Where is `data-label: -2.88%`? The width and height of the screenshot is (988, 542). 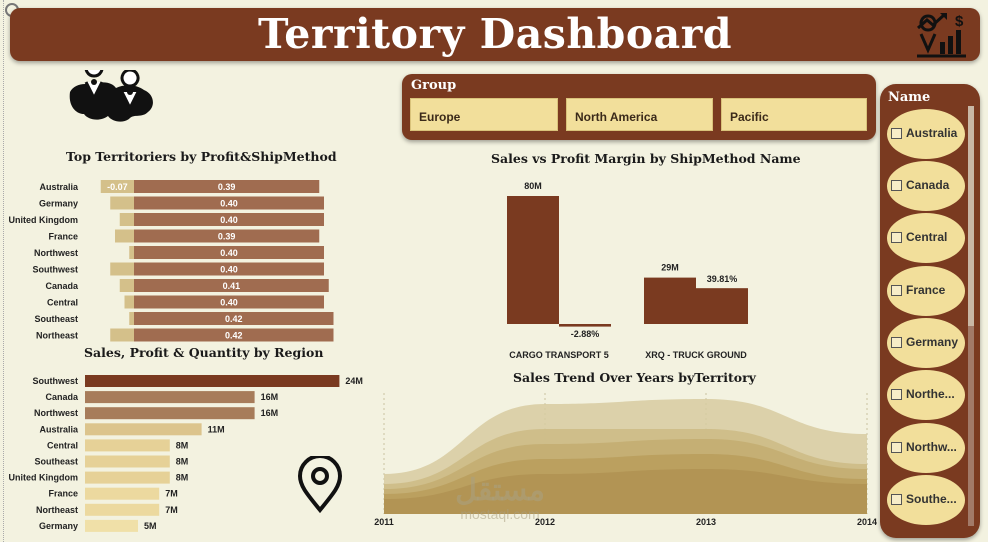
data-label: -2.88% is located at coordinates (585, 334).